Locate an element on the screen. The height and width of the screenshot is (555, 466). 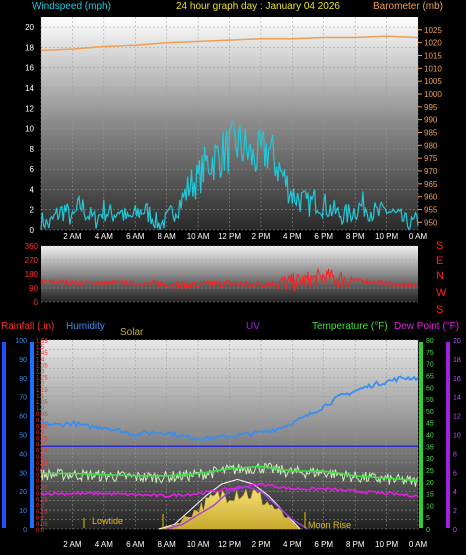
temperature-tick-label: 0 is located at coordinates (428, 530).